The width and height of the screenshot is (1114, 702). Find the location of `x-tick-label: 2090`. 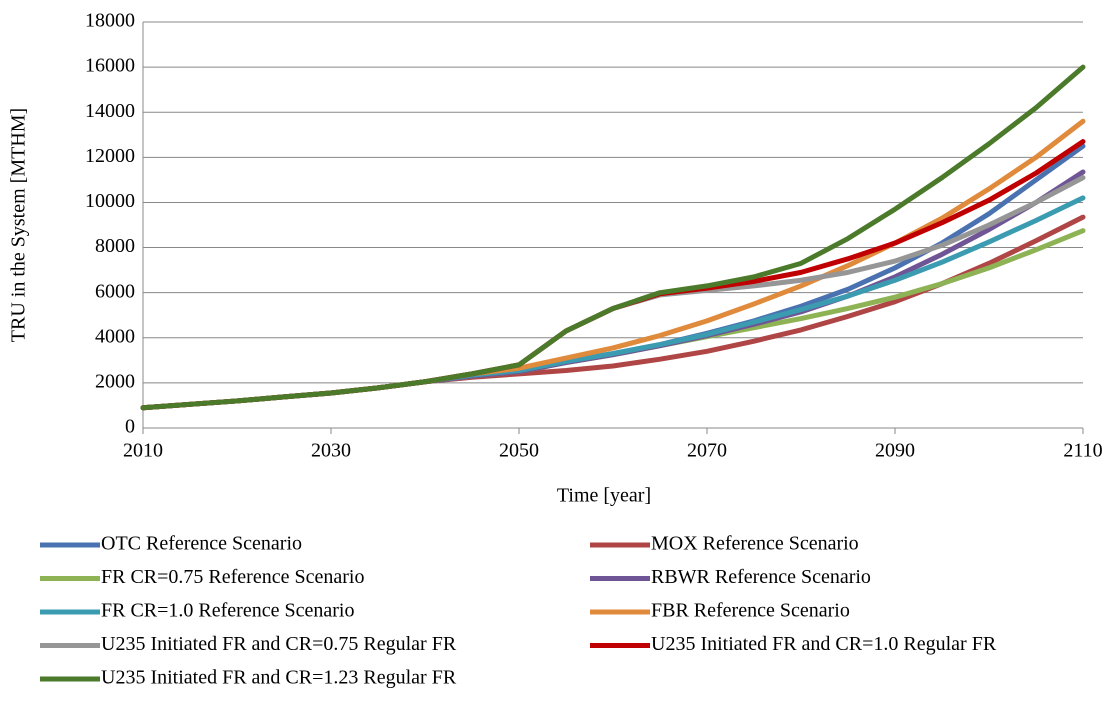

x-tick-label: 2090 is located at coordinates (895, 451).